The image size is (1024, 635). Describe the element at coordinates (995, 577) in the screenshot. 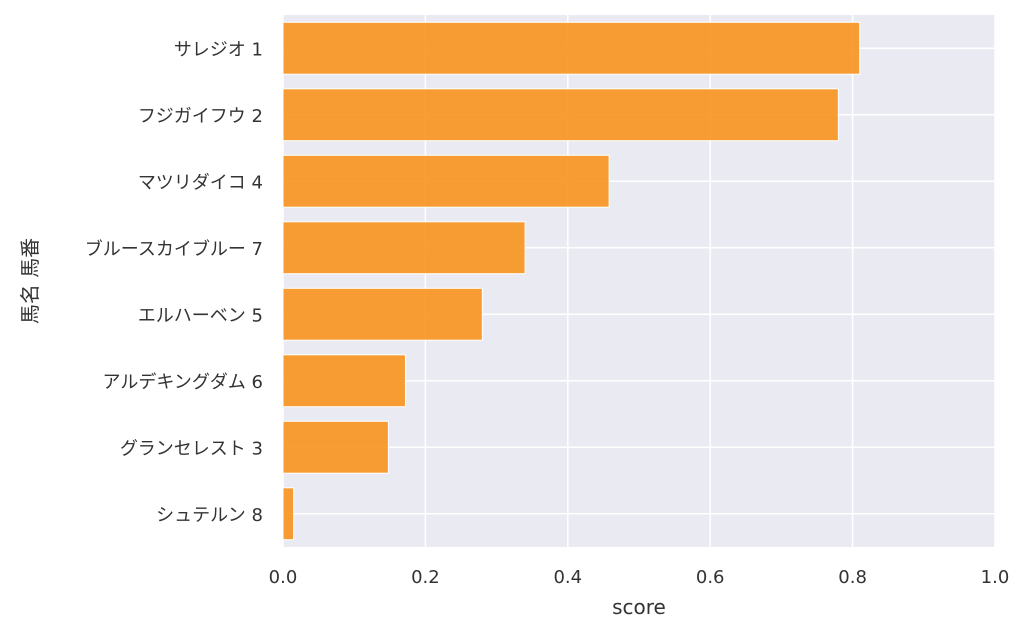

I see `x-tick-label: 1.0` at that location.